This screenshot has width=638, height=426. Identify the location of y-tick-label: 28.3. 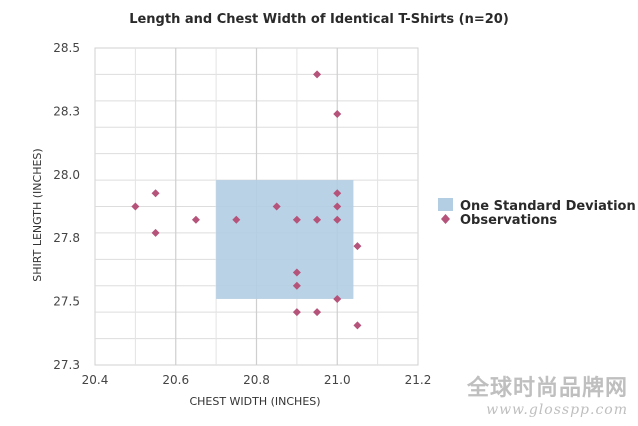
(66, 111).